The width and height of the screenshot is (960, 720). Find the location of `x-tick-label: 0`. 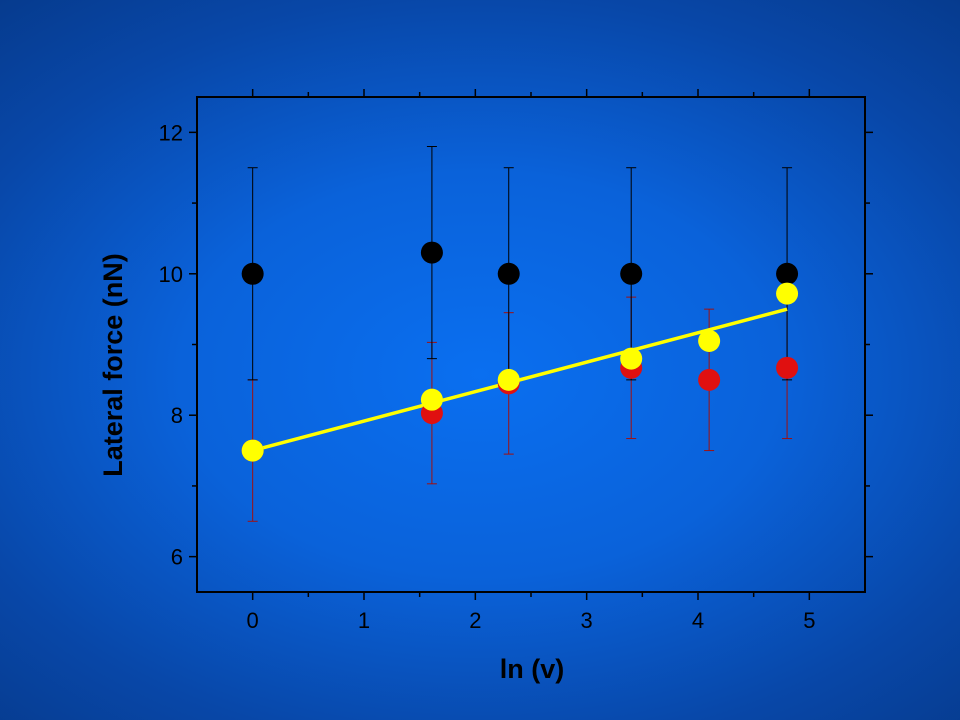

x-tick-label: 0 is located at coordinates (253, 620).